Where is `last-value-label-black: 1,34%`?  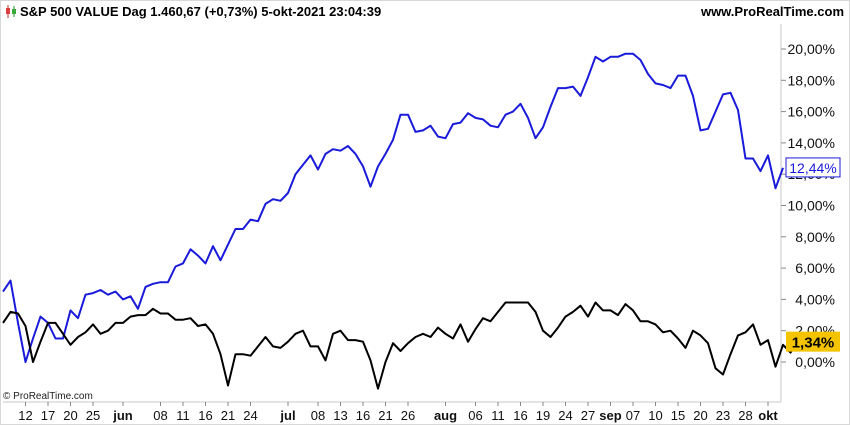 last-value-label-black: 1,34% is located at coordinates (813, 343).